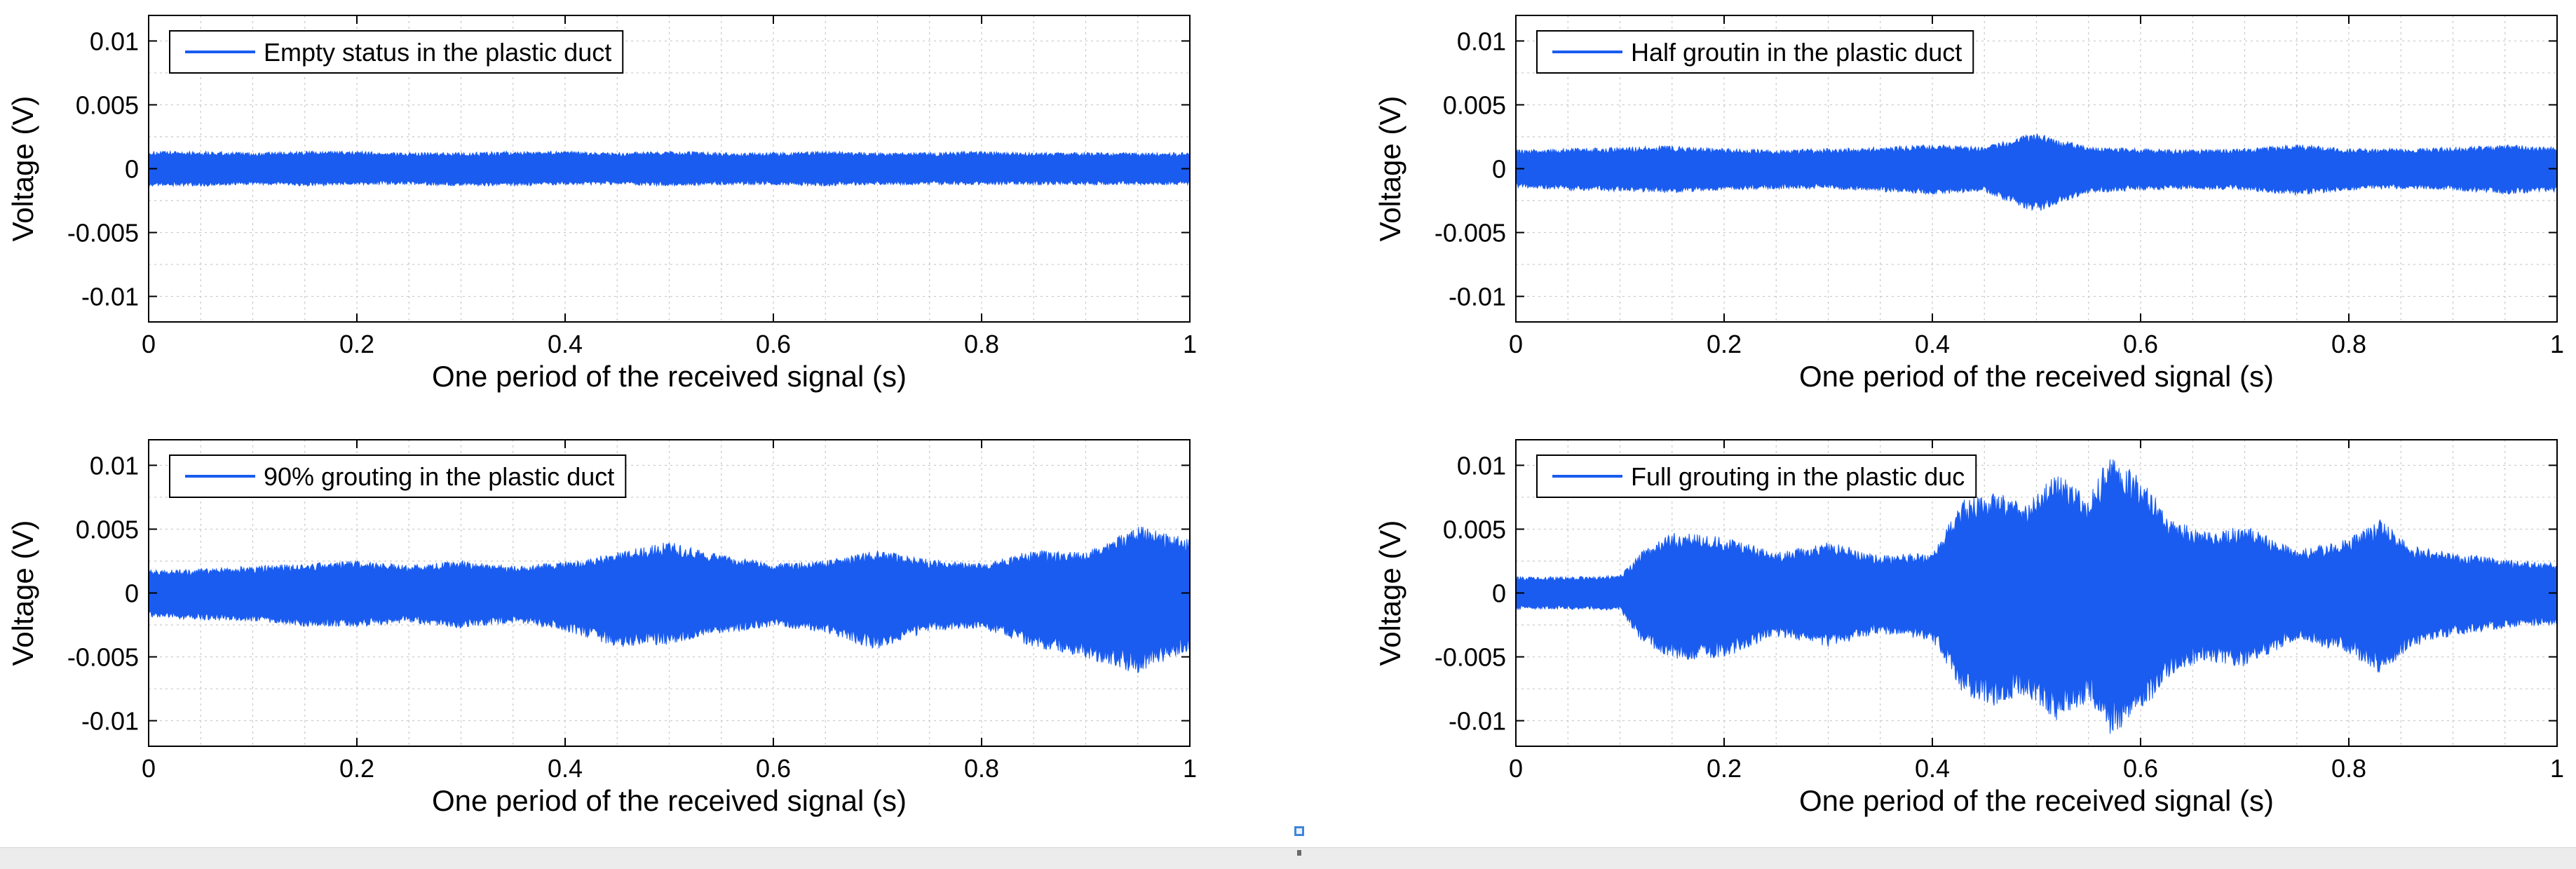  Describe the element at coordinates (1299, 831) in the screenshot. I see `resize-handle-icon` at that location.